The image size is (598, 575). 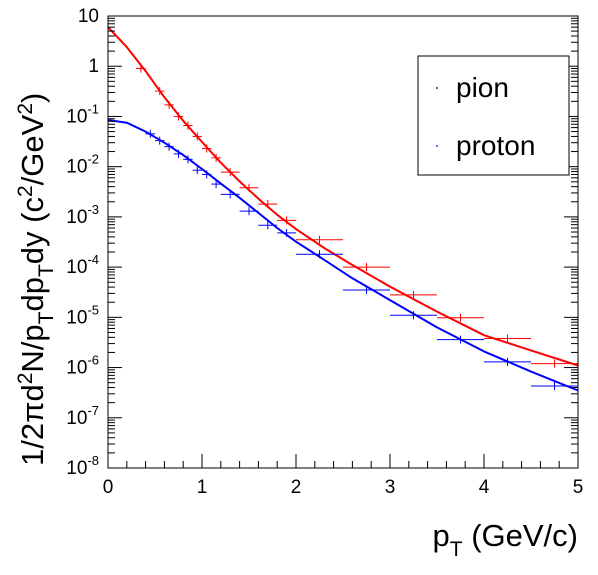 What do you see at coordinates (88, 16) in the screenshot?
I see `y-tick-label: 10` at bounding box center [88, 16].